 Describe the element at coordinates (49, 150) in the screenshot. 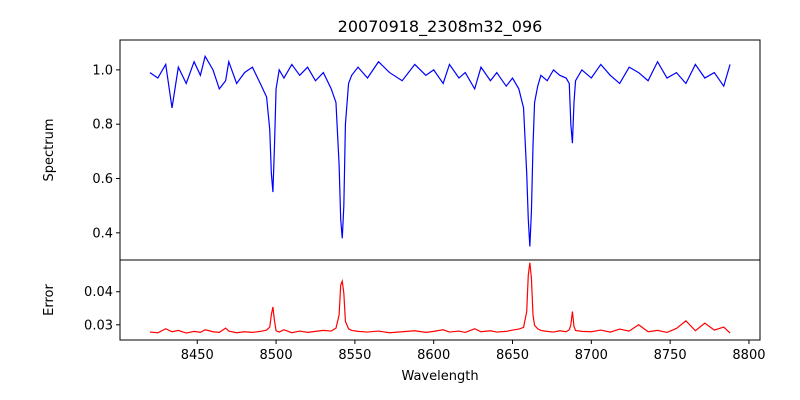

I see `spectrum-y-axis-label: Spectrum` at that location.